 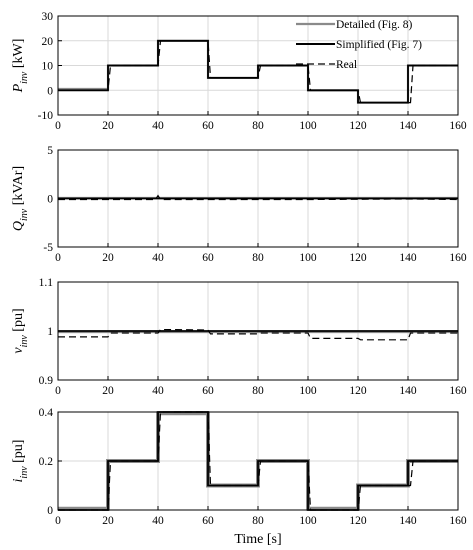 I want to click on y-axis-label: Qinv [kVAr], so click(x=20, y=198).